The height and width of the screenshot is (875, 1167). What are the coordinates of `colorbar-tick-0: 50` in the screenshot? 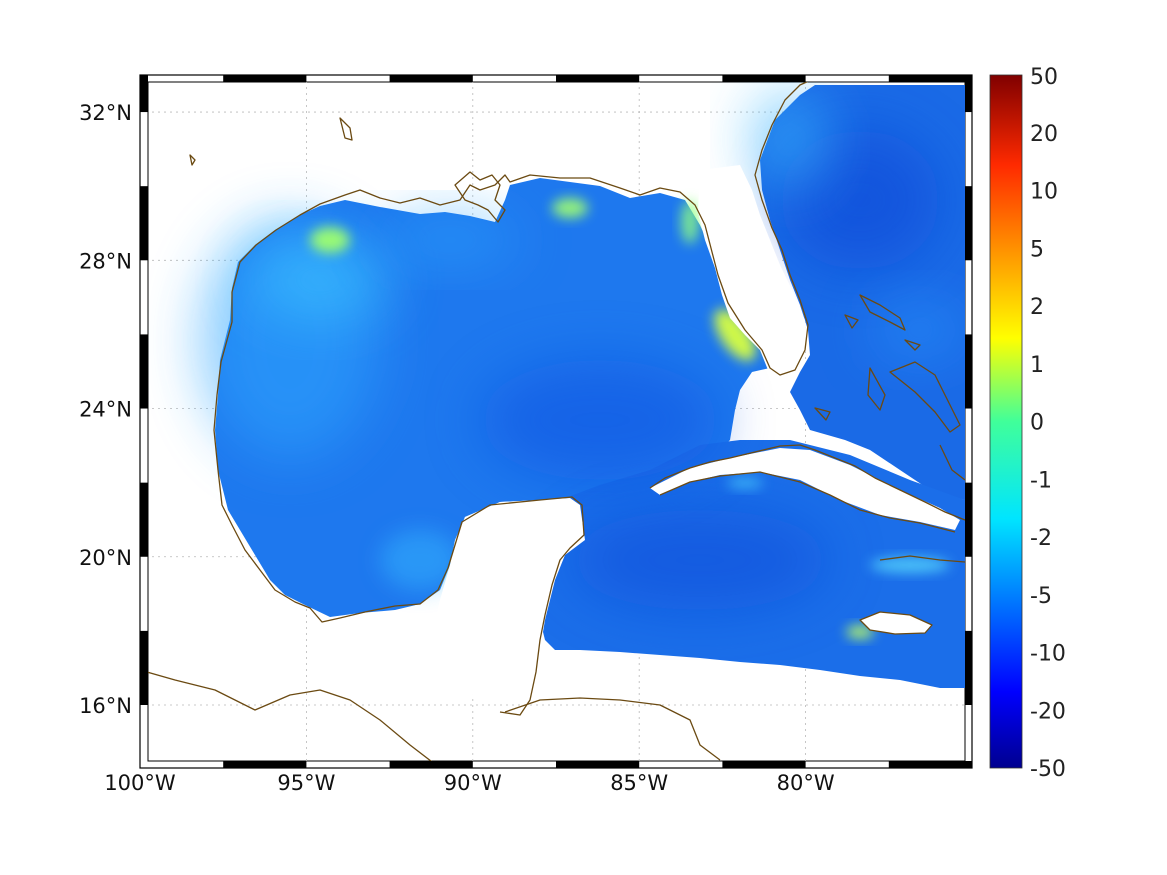 It's located at (1044, 77).